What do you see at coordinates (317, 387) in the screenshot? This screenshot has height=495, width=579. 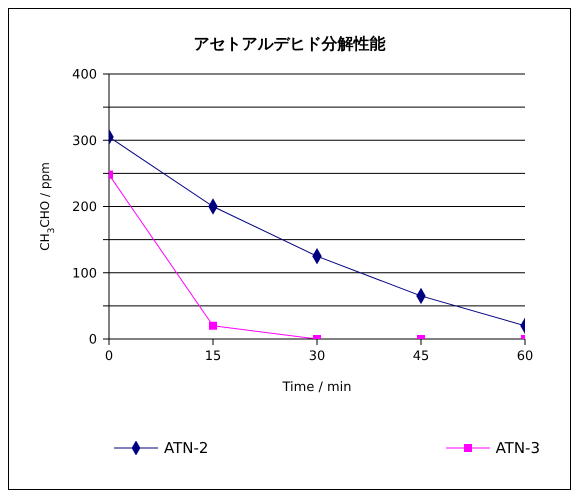 I see `x-axis-title: Time / min` at bounding box center [317, 387].